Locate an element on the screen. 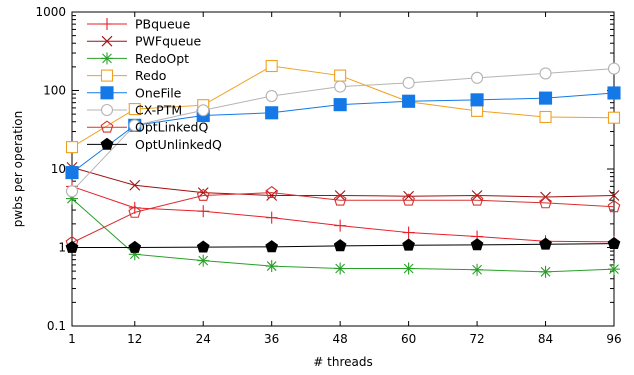  legend-entry: CX-PTM is located at coordinates (134, 110).